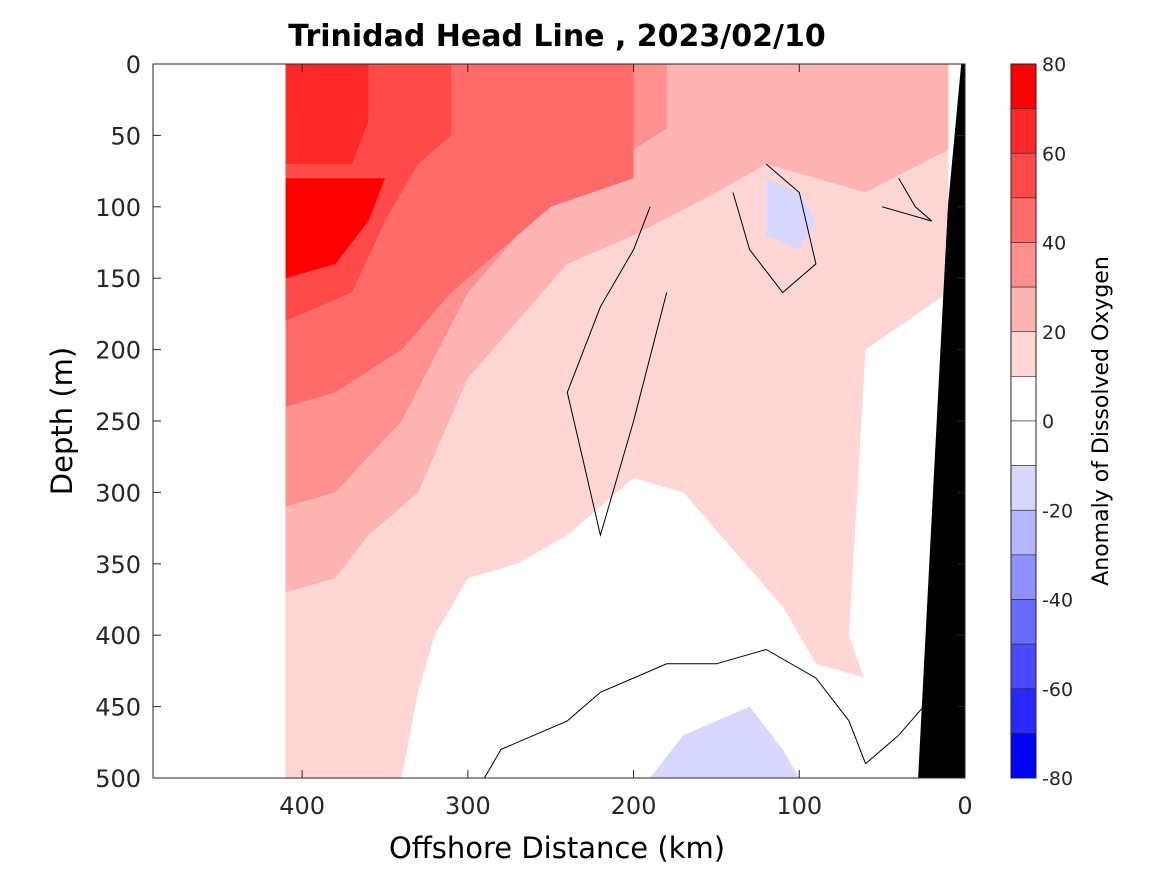 The image size is (1167, 875). I want to click on x-axis-label: Offshore Distance (km), so click(557, 848).